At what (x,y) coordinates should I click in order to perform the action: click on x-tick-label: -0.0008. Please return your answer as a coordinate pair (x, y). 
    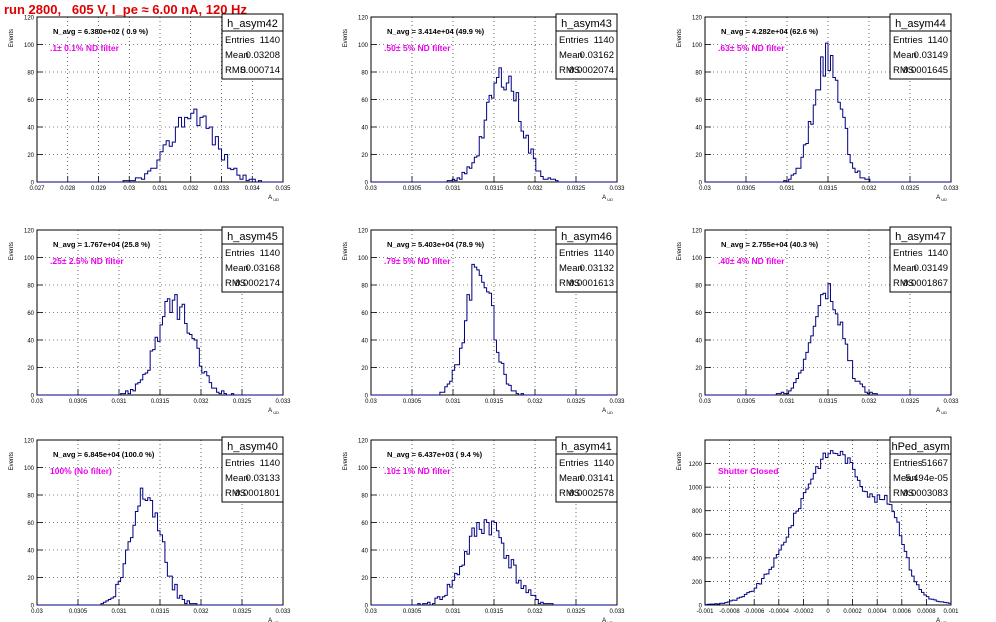
    Looking at the image, I should click on (729, 612).